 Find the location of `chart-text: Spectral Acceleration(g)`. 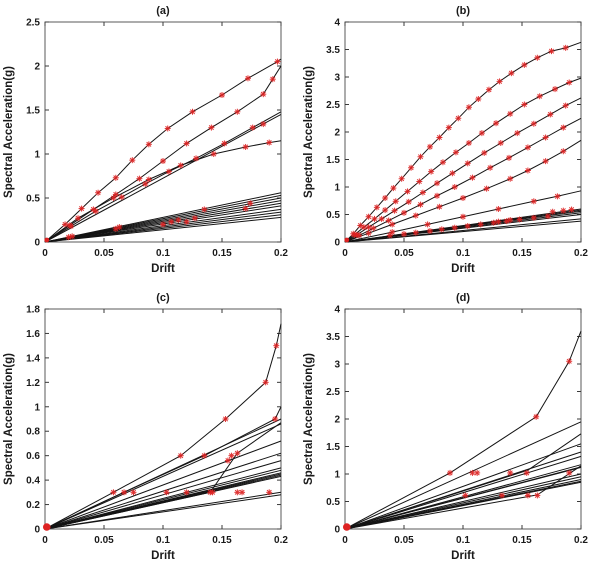

chart-text: Spectral Acceleration(g) is located at coordinates (9, 132).